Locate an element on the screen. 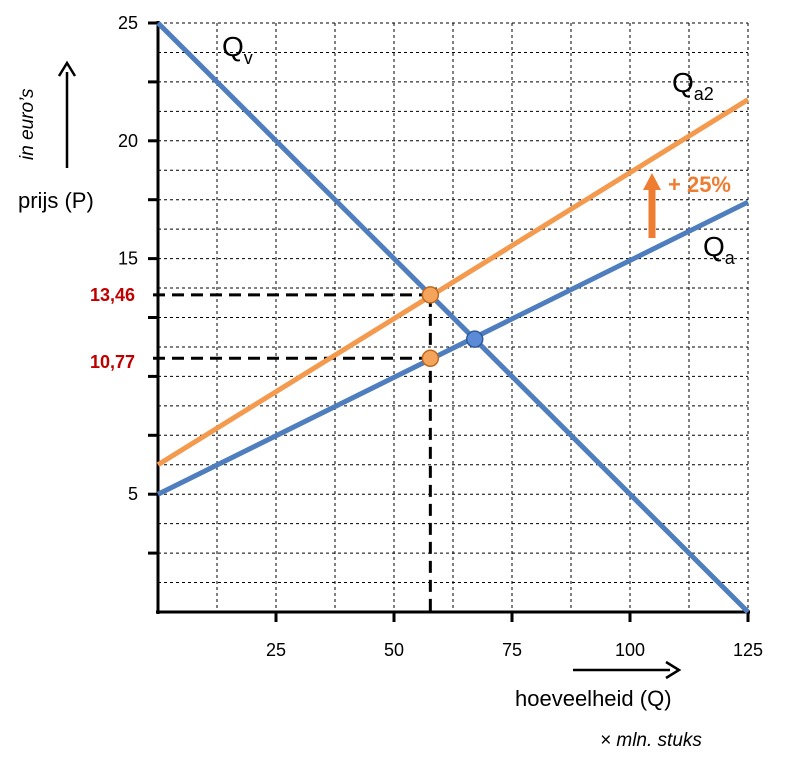  guide-lines is located at coordinates (292, 452).